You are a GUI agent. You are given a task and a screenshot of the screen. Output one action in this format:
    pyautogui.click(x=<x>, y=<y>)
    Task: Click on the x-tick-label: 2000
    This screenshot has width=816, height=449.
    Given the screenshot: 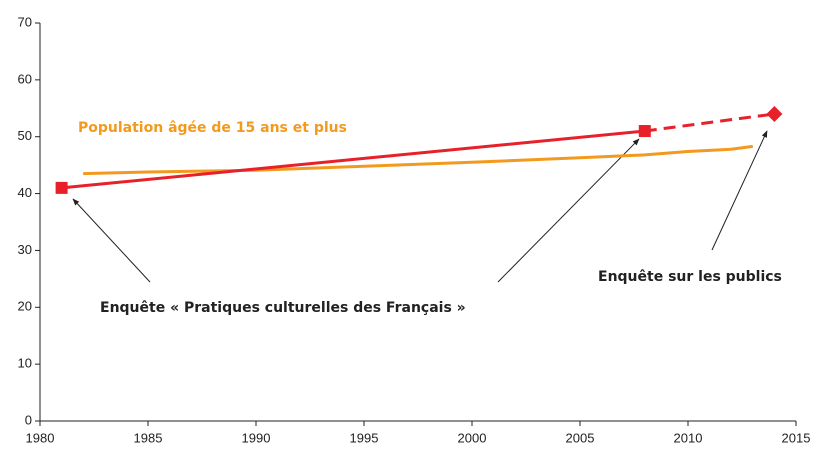 What is the action you would take?
    pyautogui.click(x=472, y=437)
    